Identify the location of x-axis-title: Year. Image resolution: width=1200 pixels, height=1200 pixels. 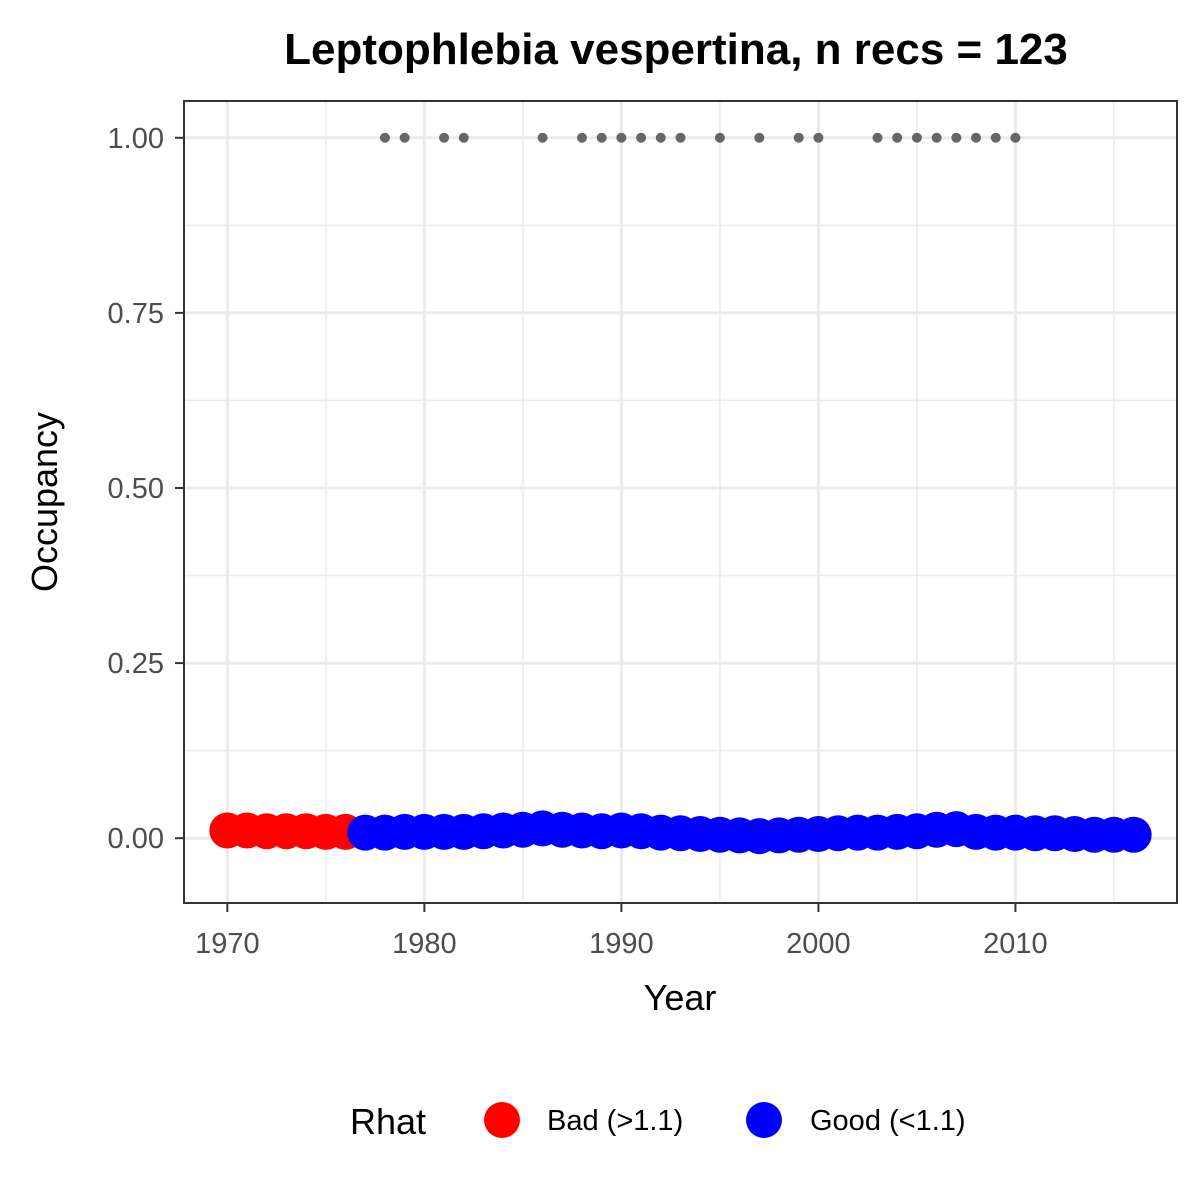
(680, 997).